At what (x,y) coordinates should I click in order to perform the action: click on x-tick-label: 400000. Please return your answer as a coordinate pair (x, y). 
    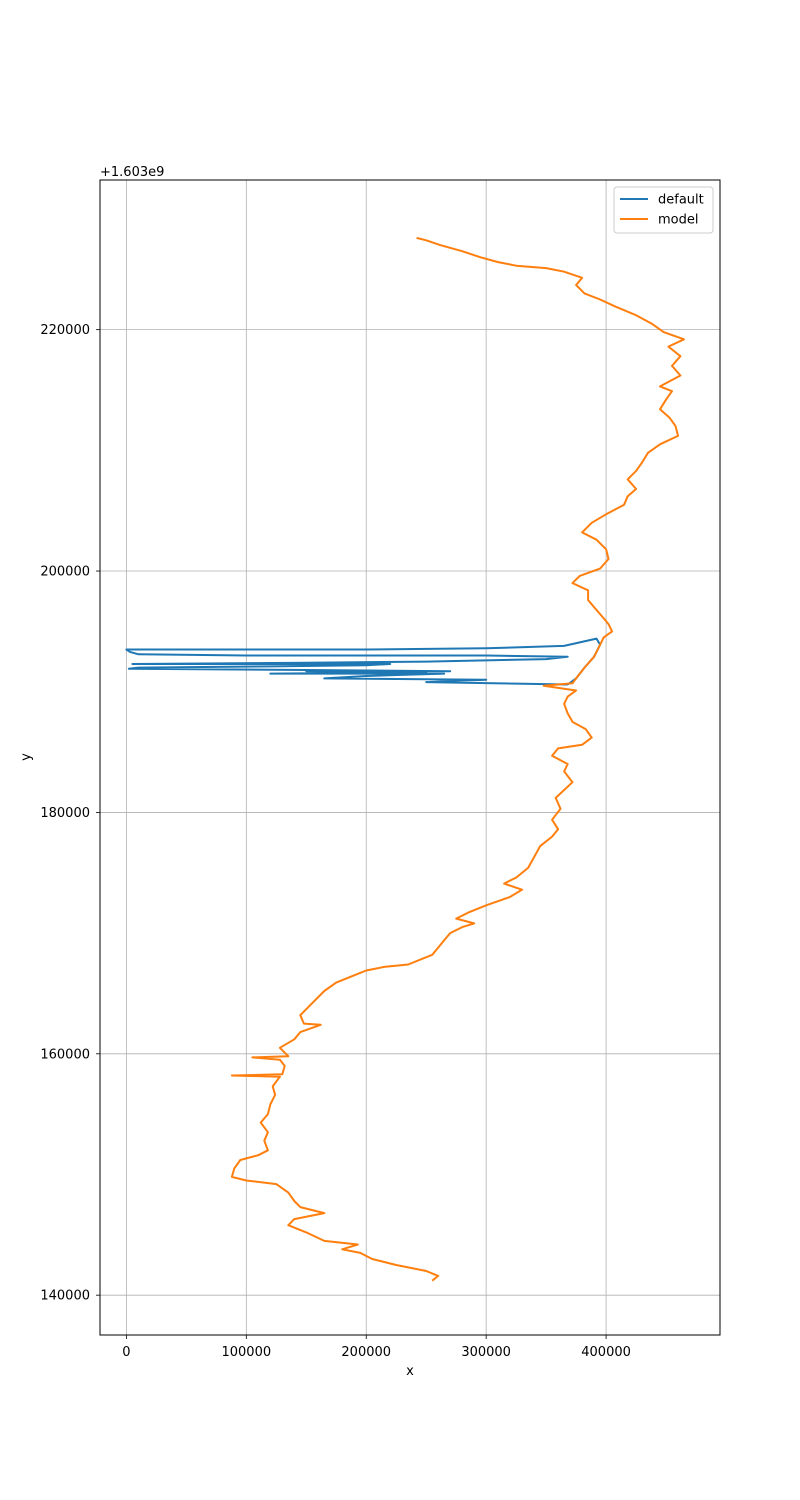
    Looking at the image, I should click on (606, 1352).